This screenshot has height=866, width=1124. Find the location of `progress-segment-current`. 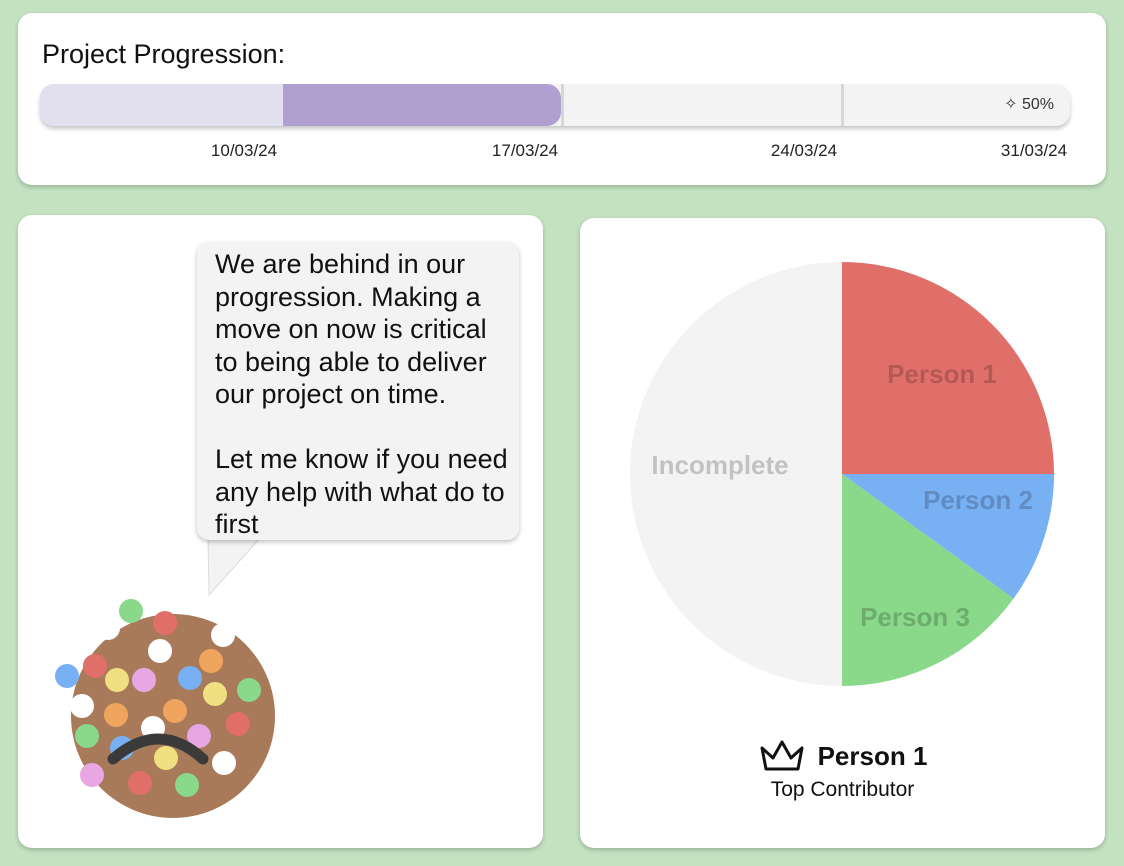

progress-segment-current is located at coordinates (422, 105).